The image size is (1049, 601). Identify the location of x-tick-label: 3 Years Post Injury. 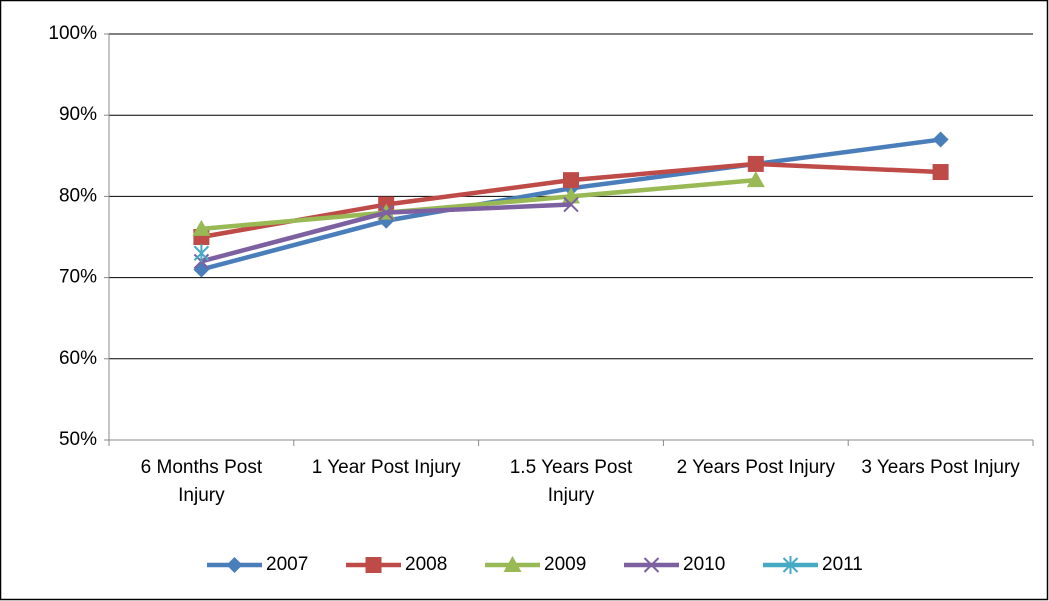
(940, 467).